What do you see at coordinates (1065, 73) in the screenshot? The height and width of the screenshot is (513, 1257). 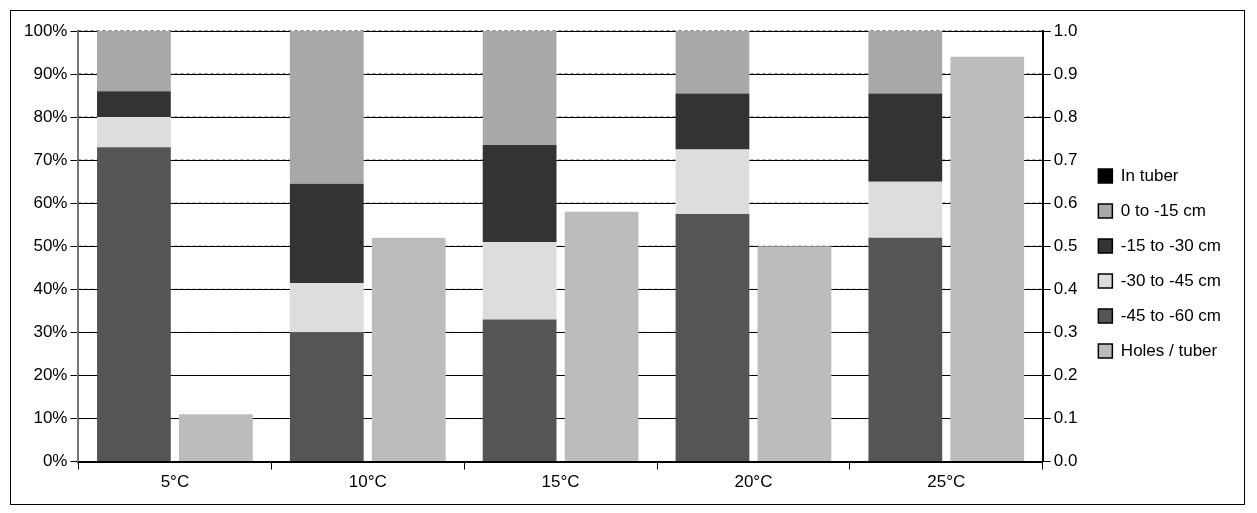 I see `y2-tick-label: 0.9` at bounding box center [1065, 73].